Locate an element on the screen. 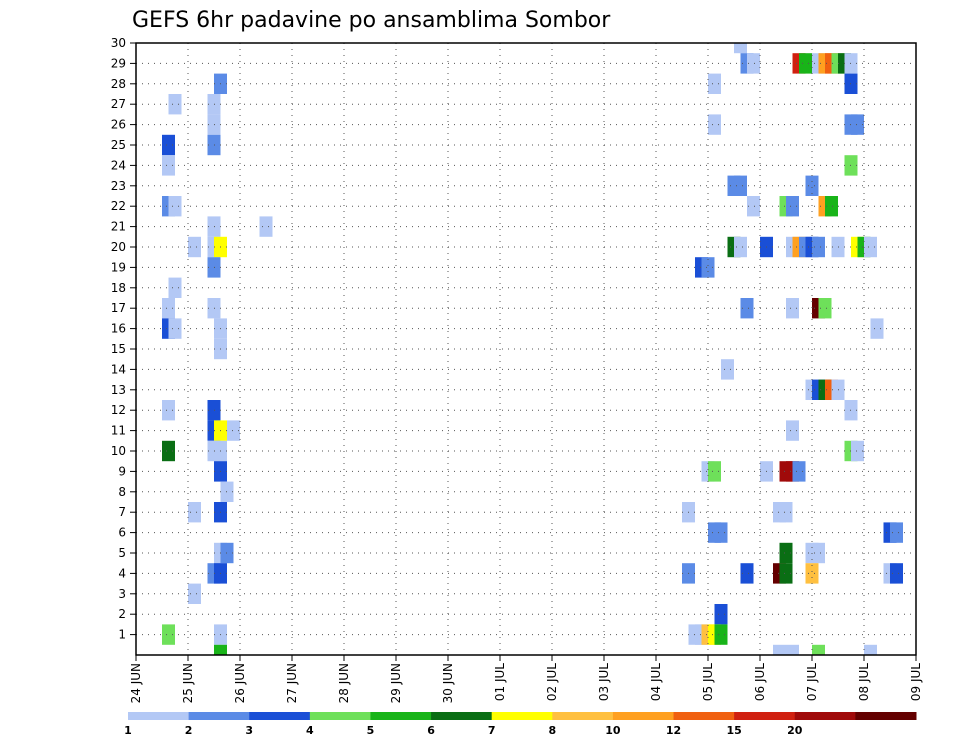  y-tick-label: 19 is located at coordinates (118, 267).